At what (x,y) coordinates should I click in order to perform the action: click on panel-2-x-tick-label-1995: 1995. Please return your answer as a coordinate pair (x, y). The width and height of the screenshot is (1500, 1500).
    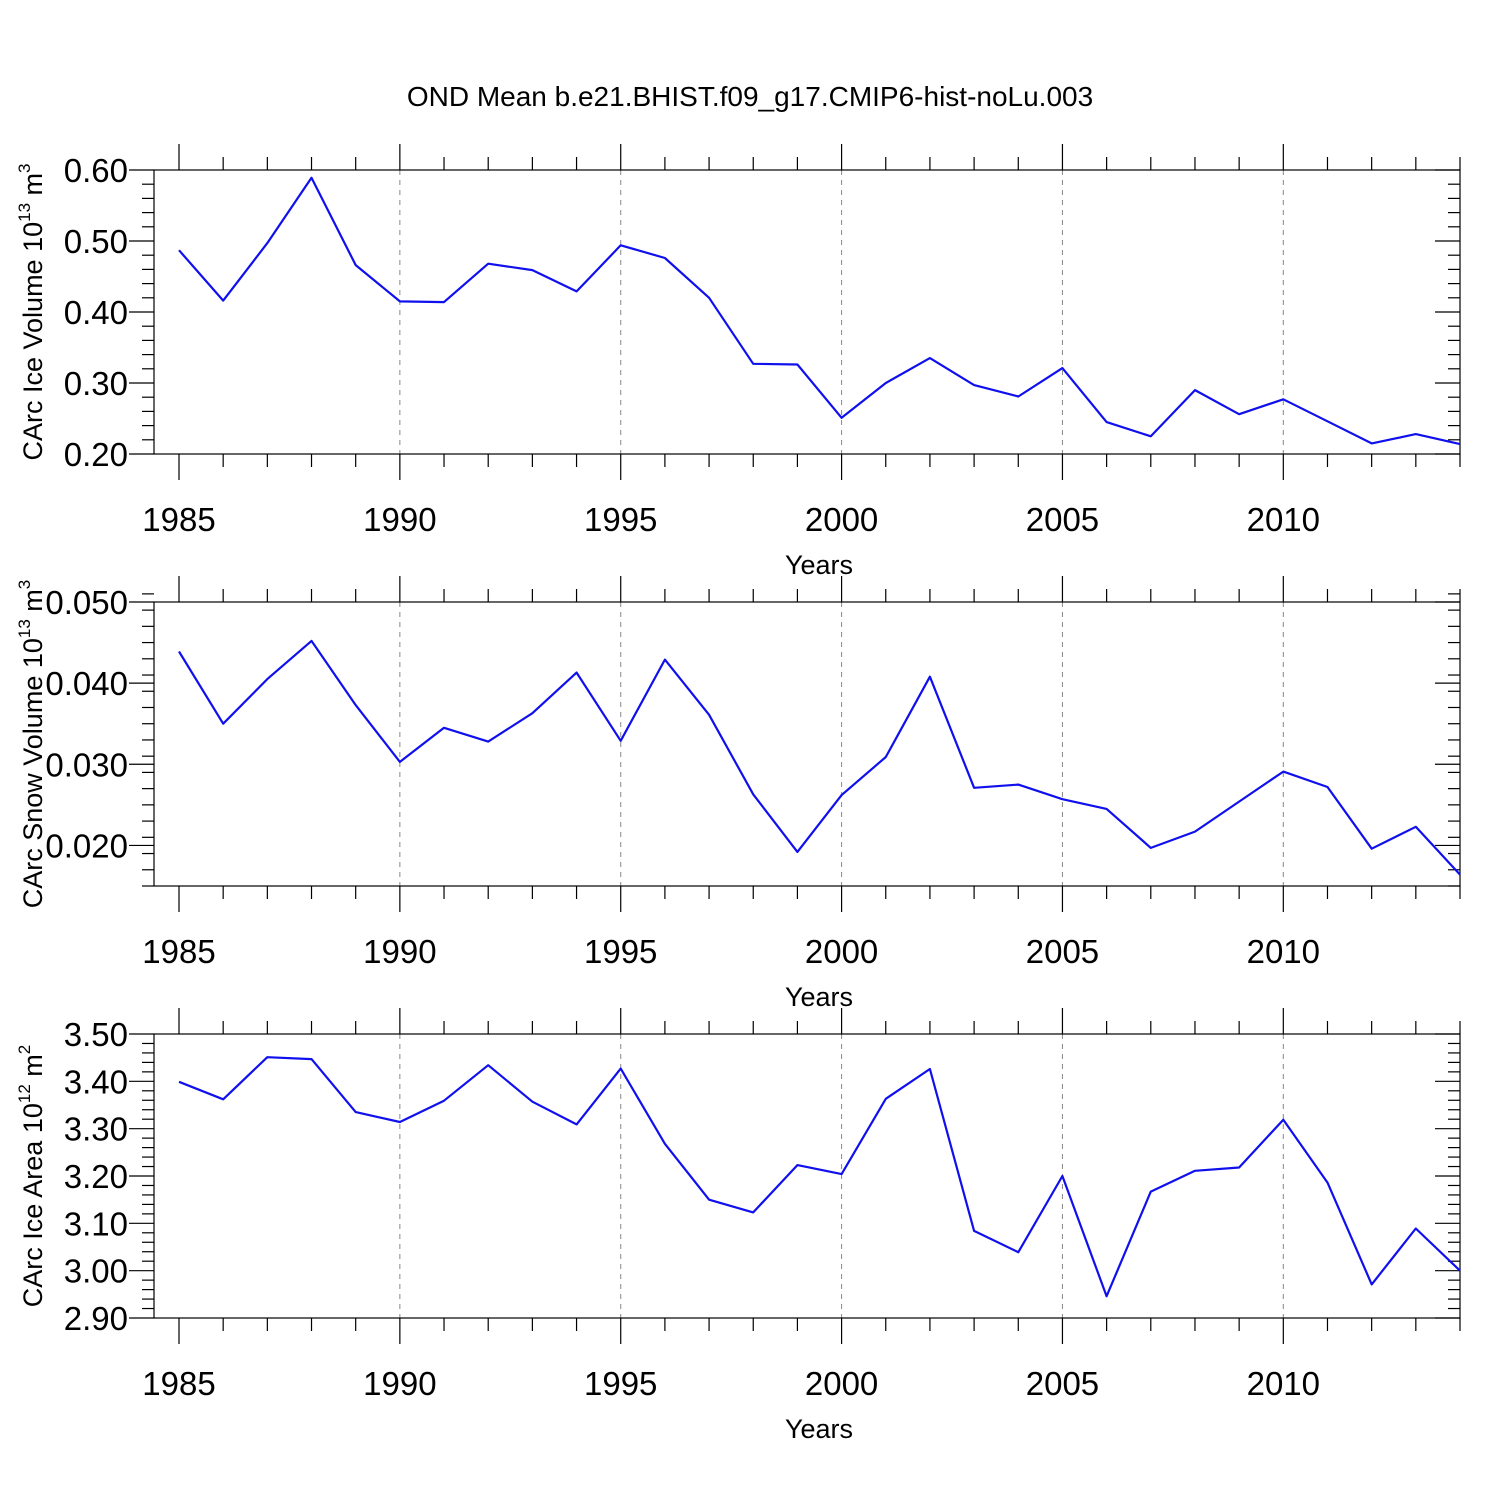
    Looking at the image, I should click on (620, 951).